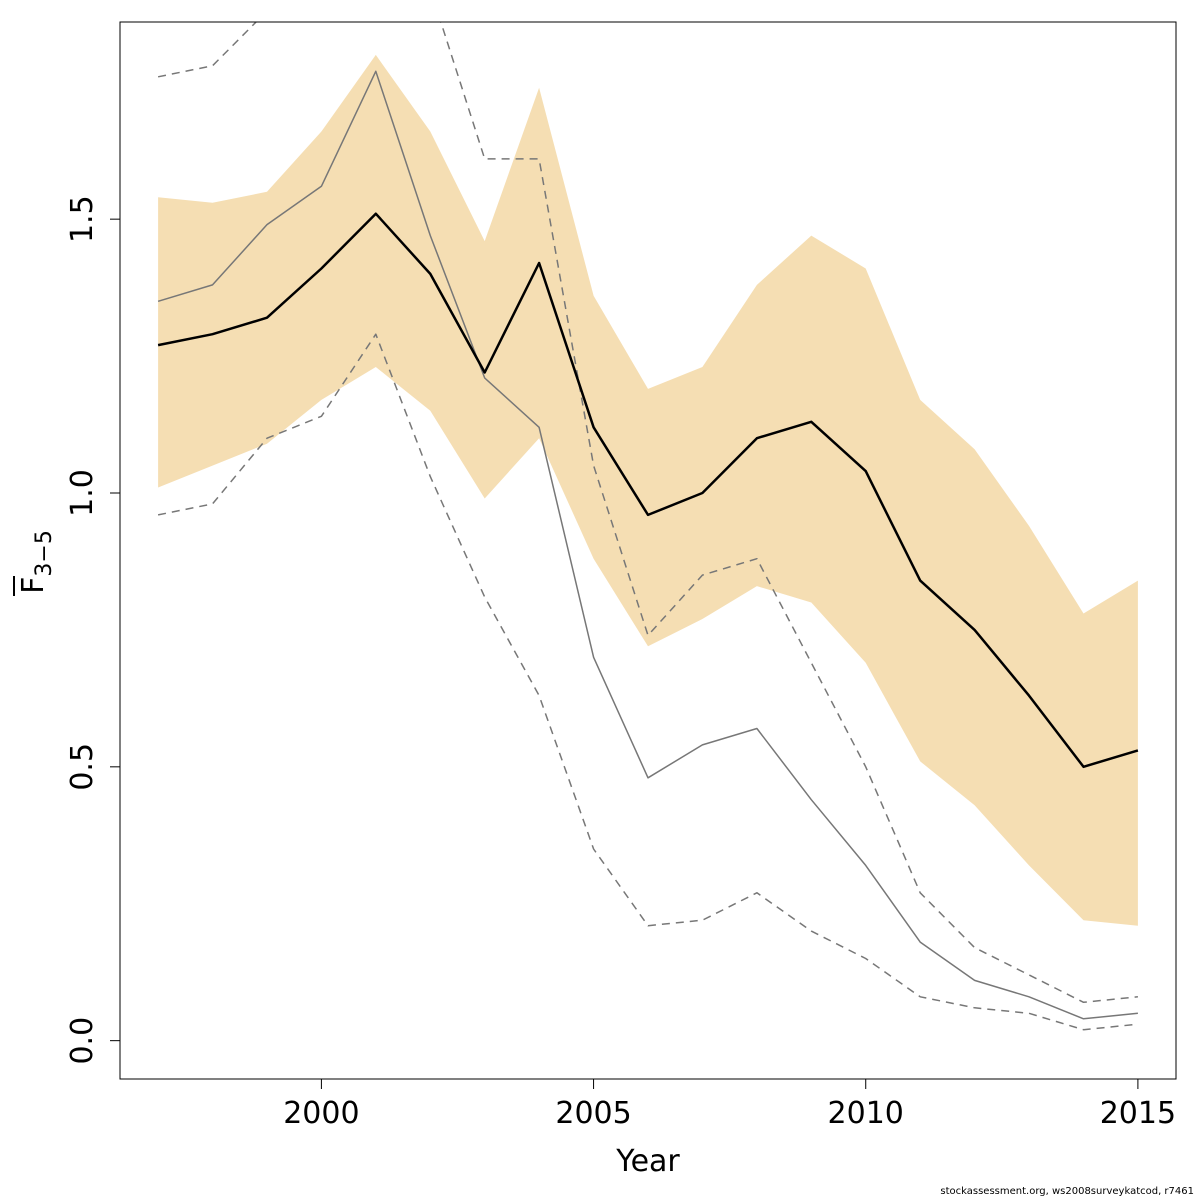  I want to click on x-axis-title: Year, so click(647, 1161).